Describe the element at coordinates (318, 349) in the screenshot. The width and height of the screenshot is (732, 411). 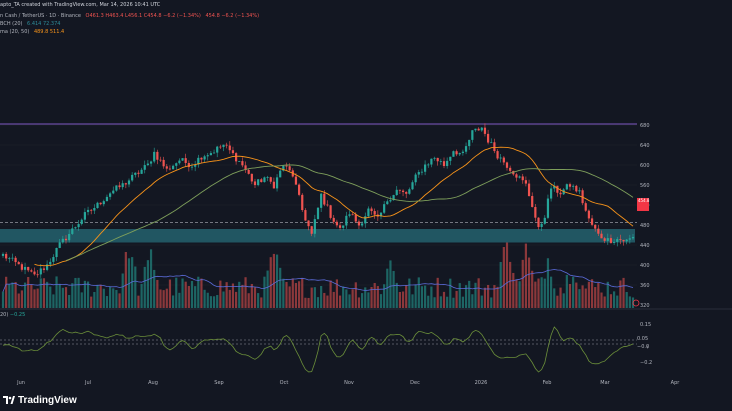
I see `oscillator-line` at that location.